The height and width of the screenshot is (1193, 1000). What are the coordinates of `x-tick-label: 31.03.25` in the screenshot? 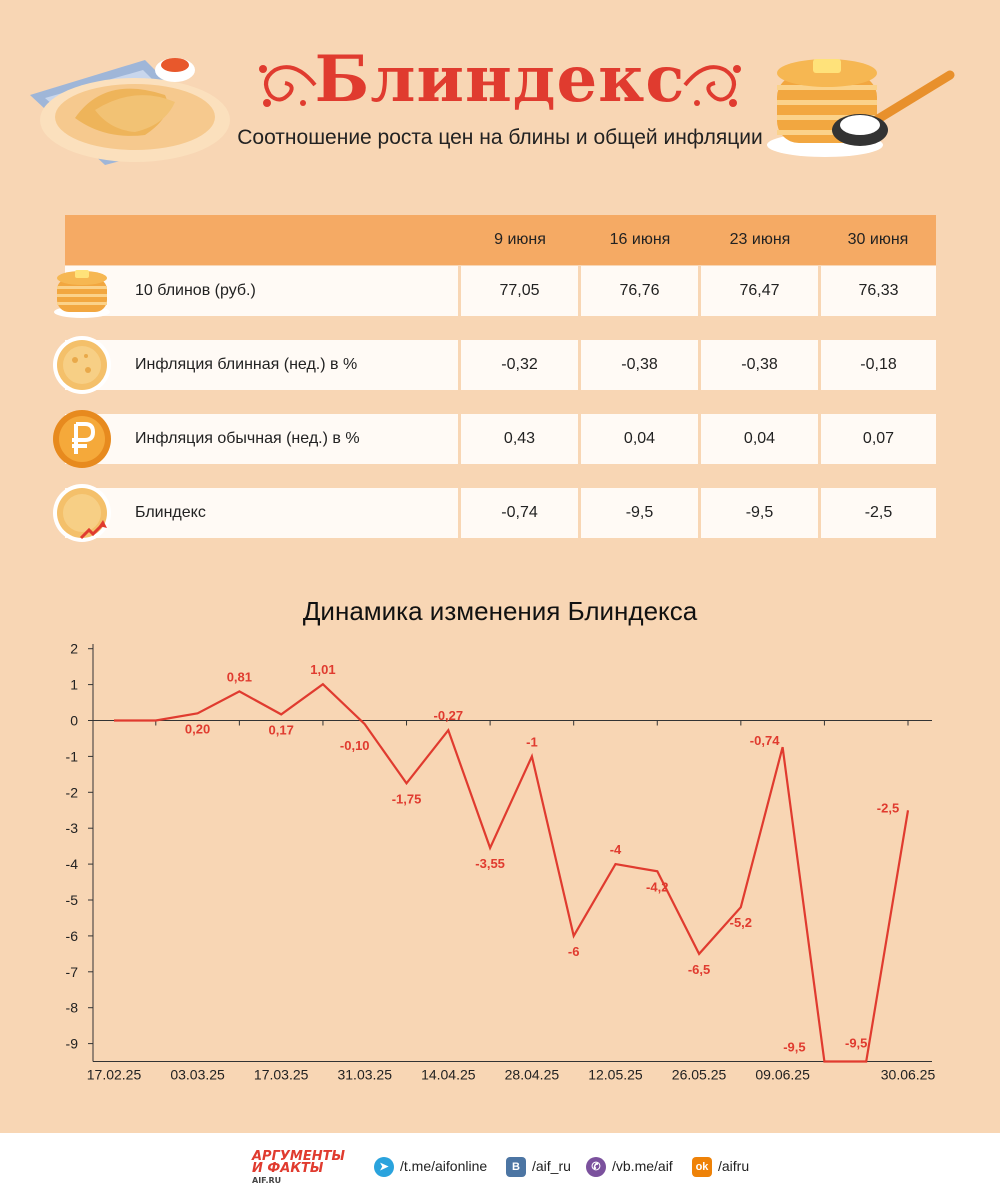 It's located at (364, 1075).